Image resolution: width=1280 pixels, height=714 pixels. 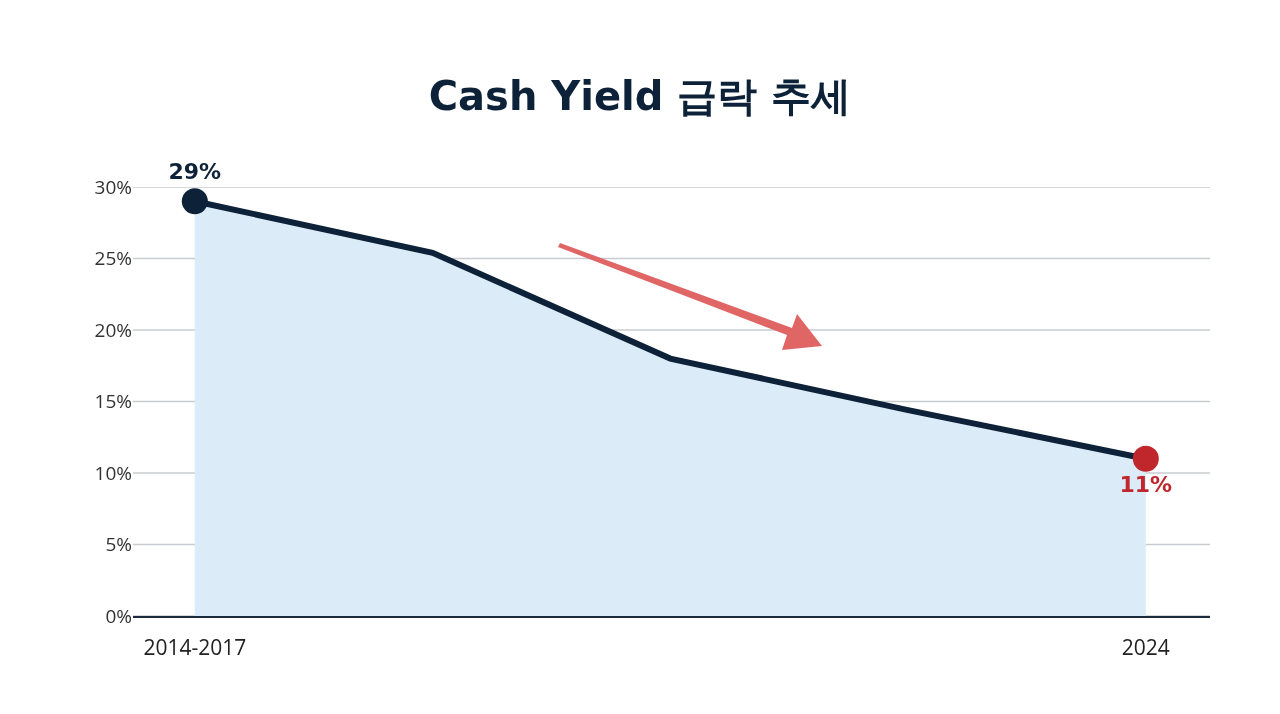 I want to click on y-tick-label: 15%, so click(x=113, y=401).